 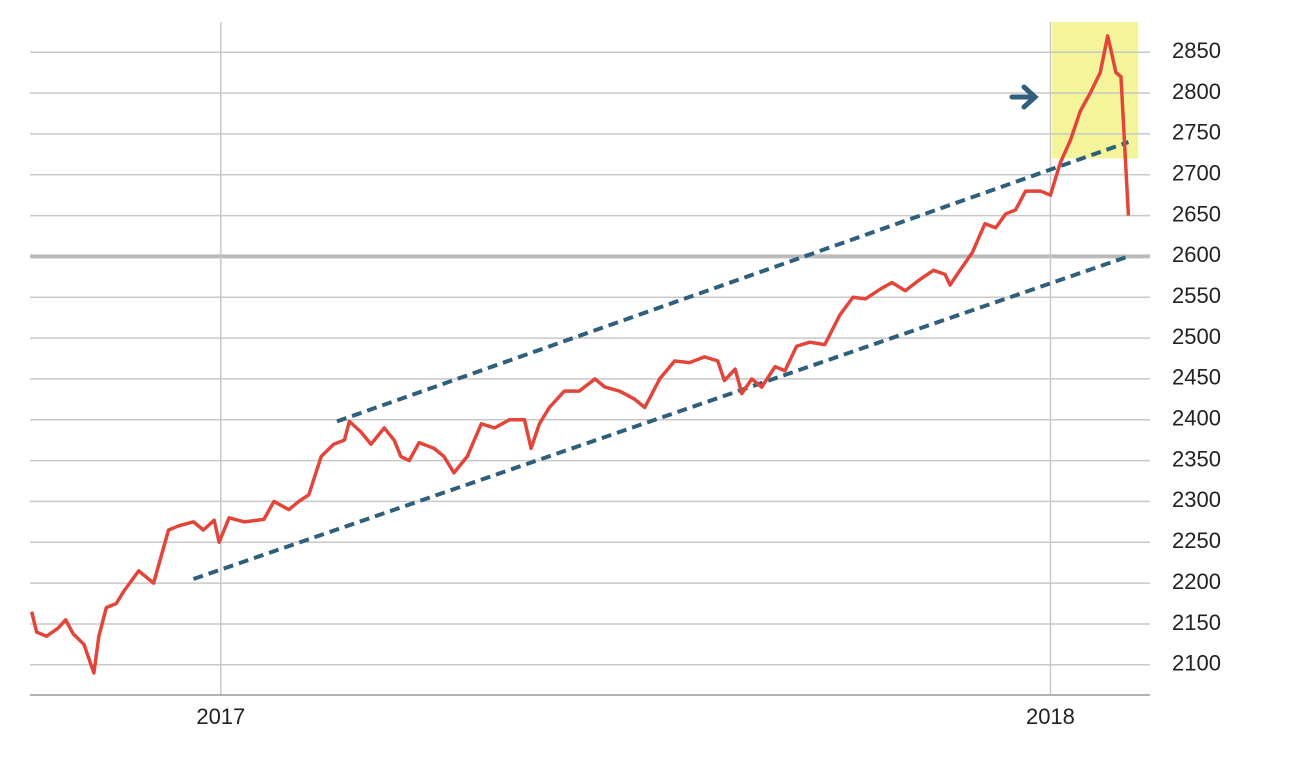 I want to click on y-tick-label: 2100, so click(x=1196, y=663).